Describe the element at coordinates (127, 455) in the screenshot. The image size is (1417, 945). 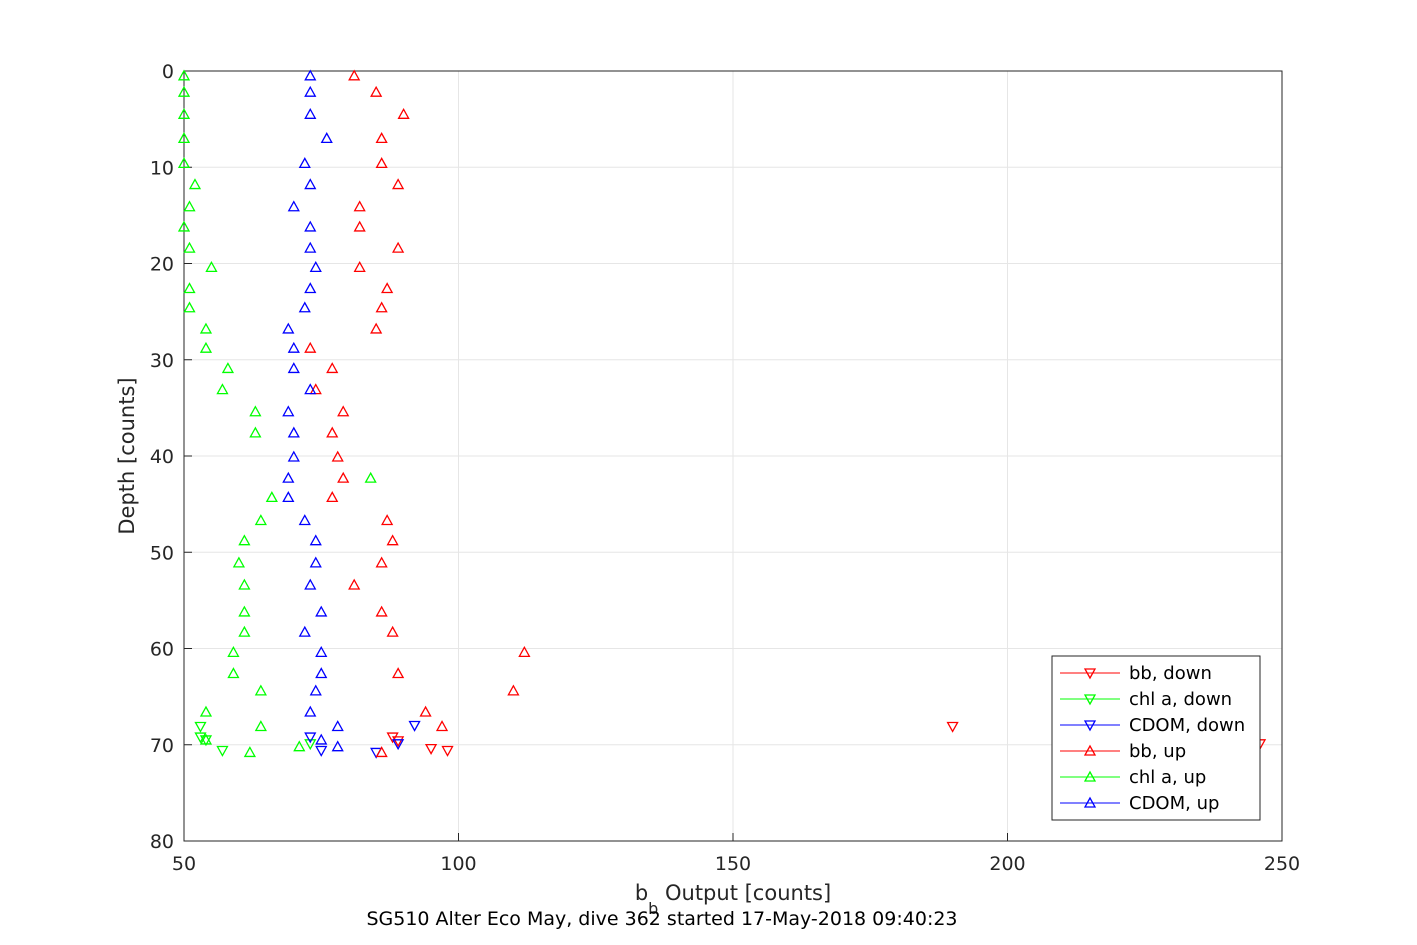
I see `y-axis-label: Depth [counts]` at that location.